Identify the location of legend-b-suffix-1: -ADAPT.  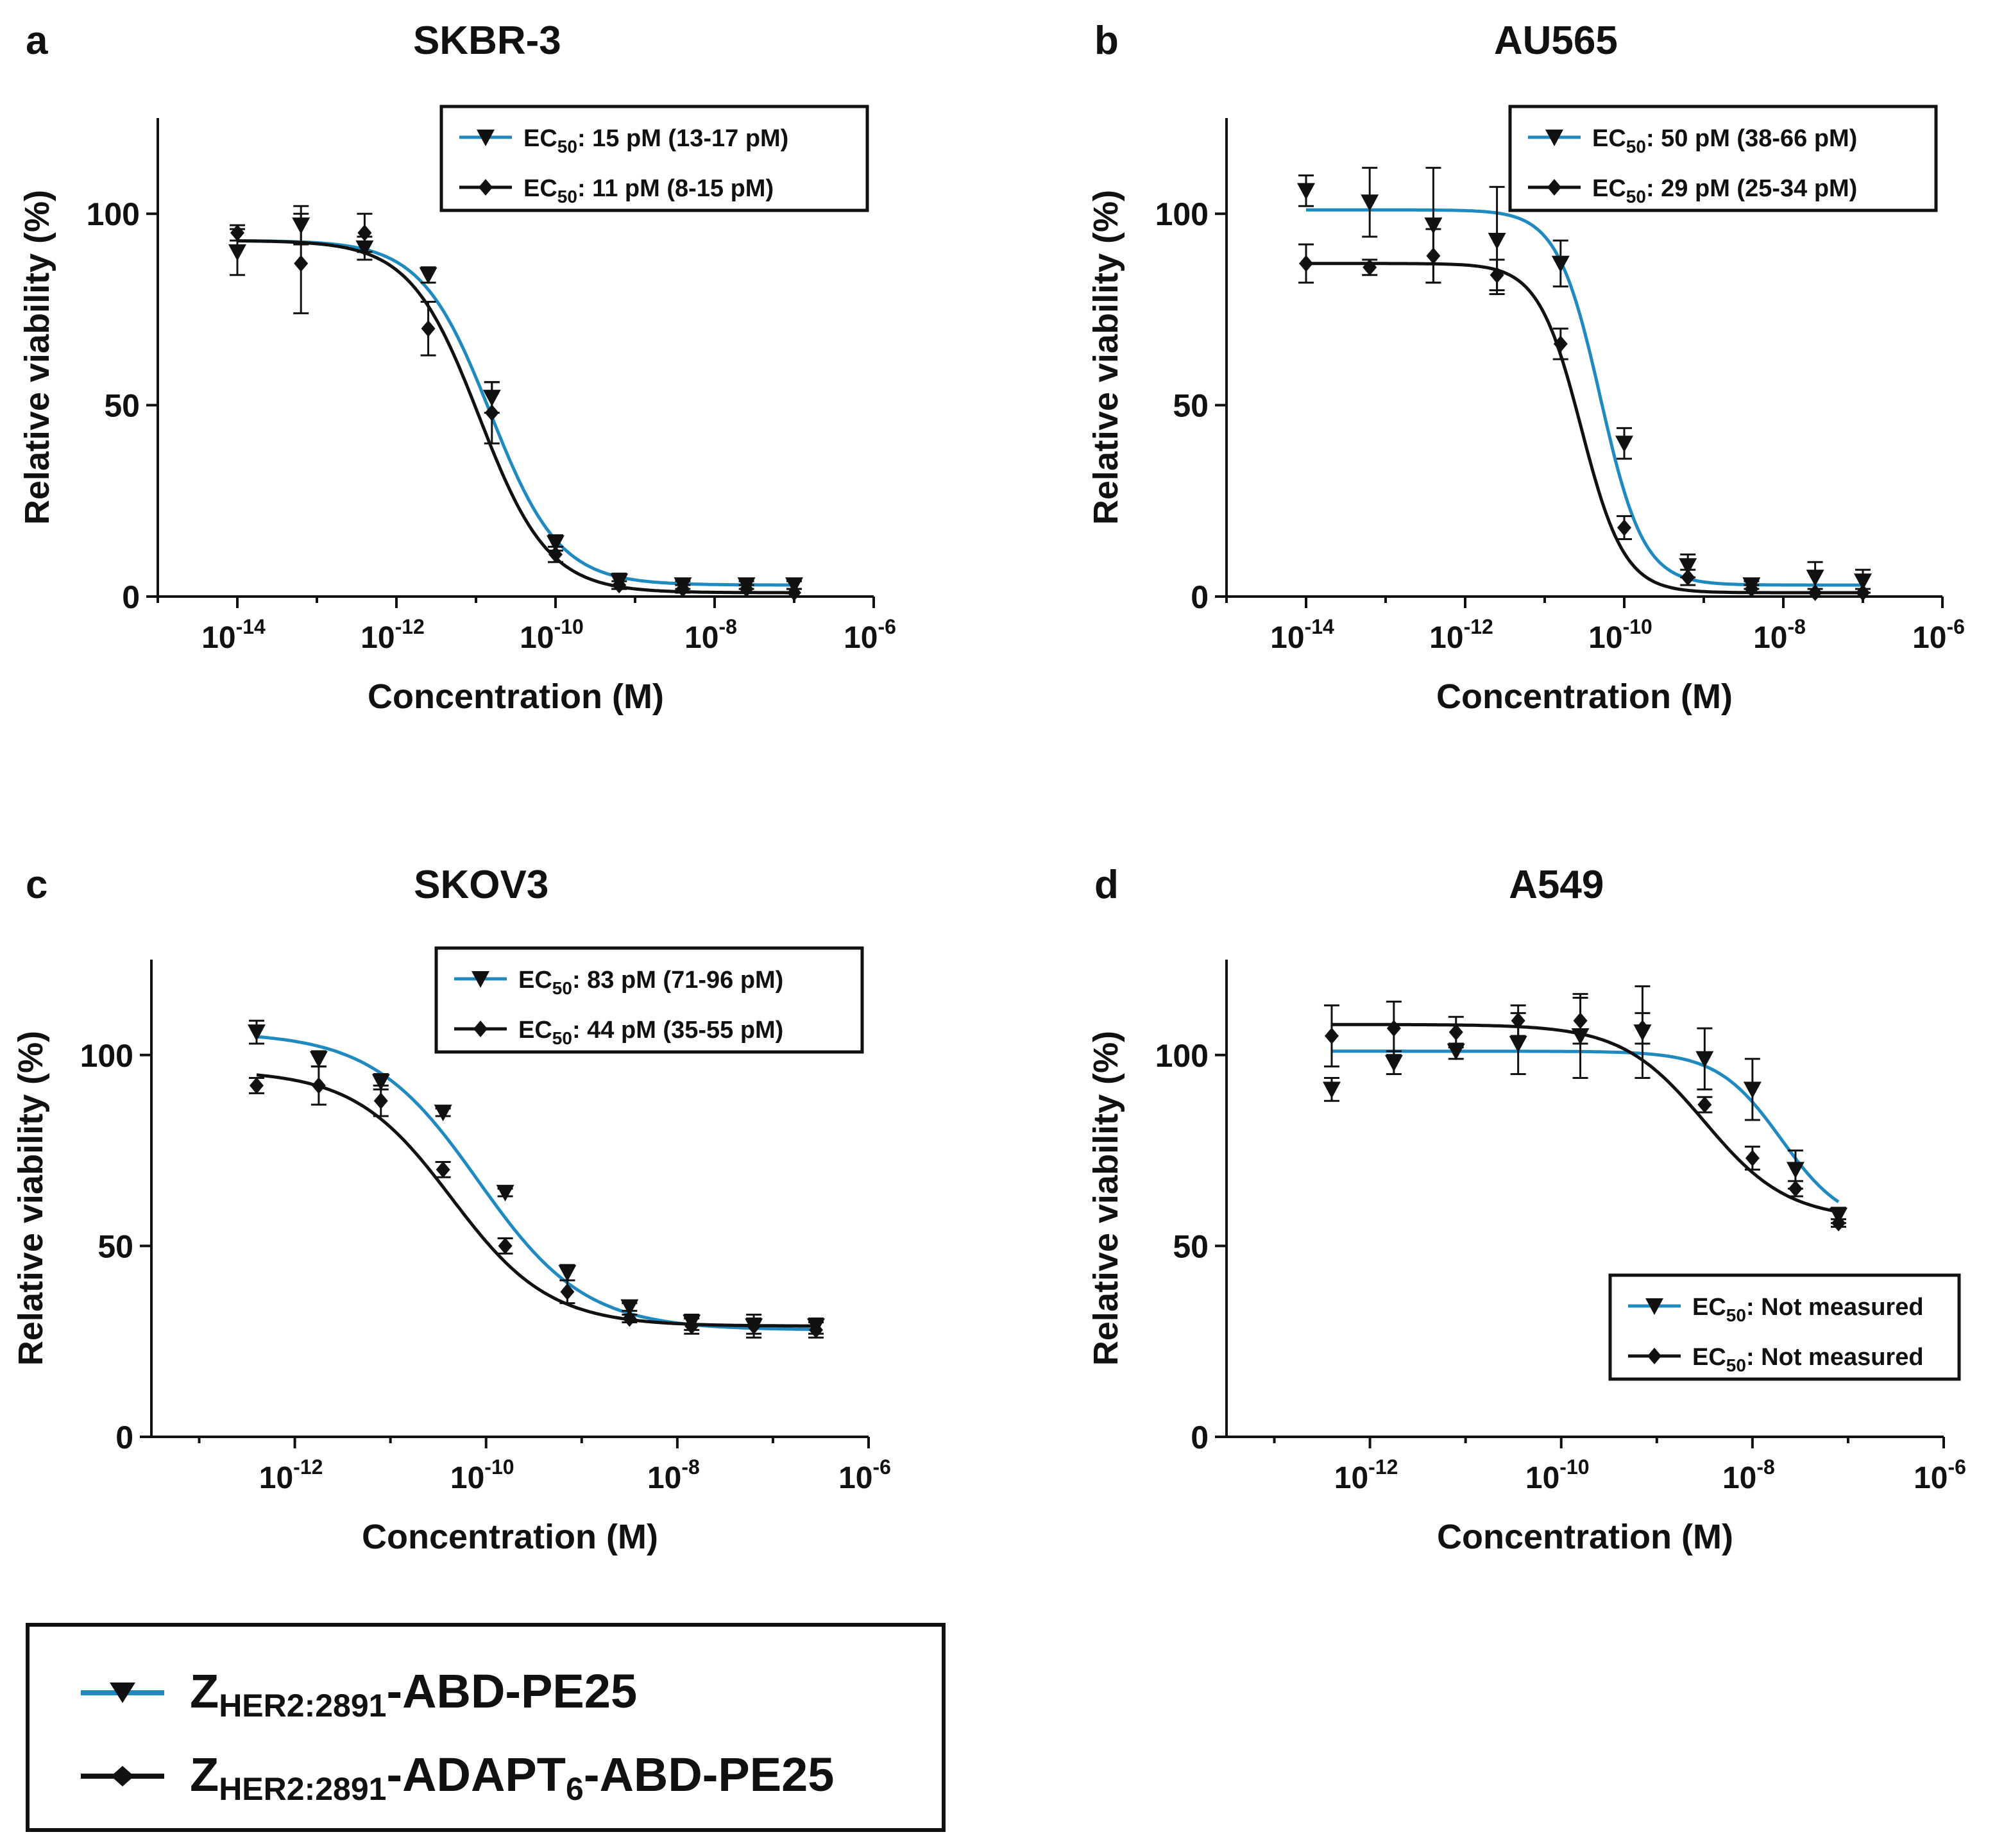
(476, 1774).